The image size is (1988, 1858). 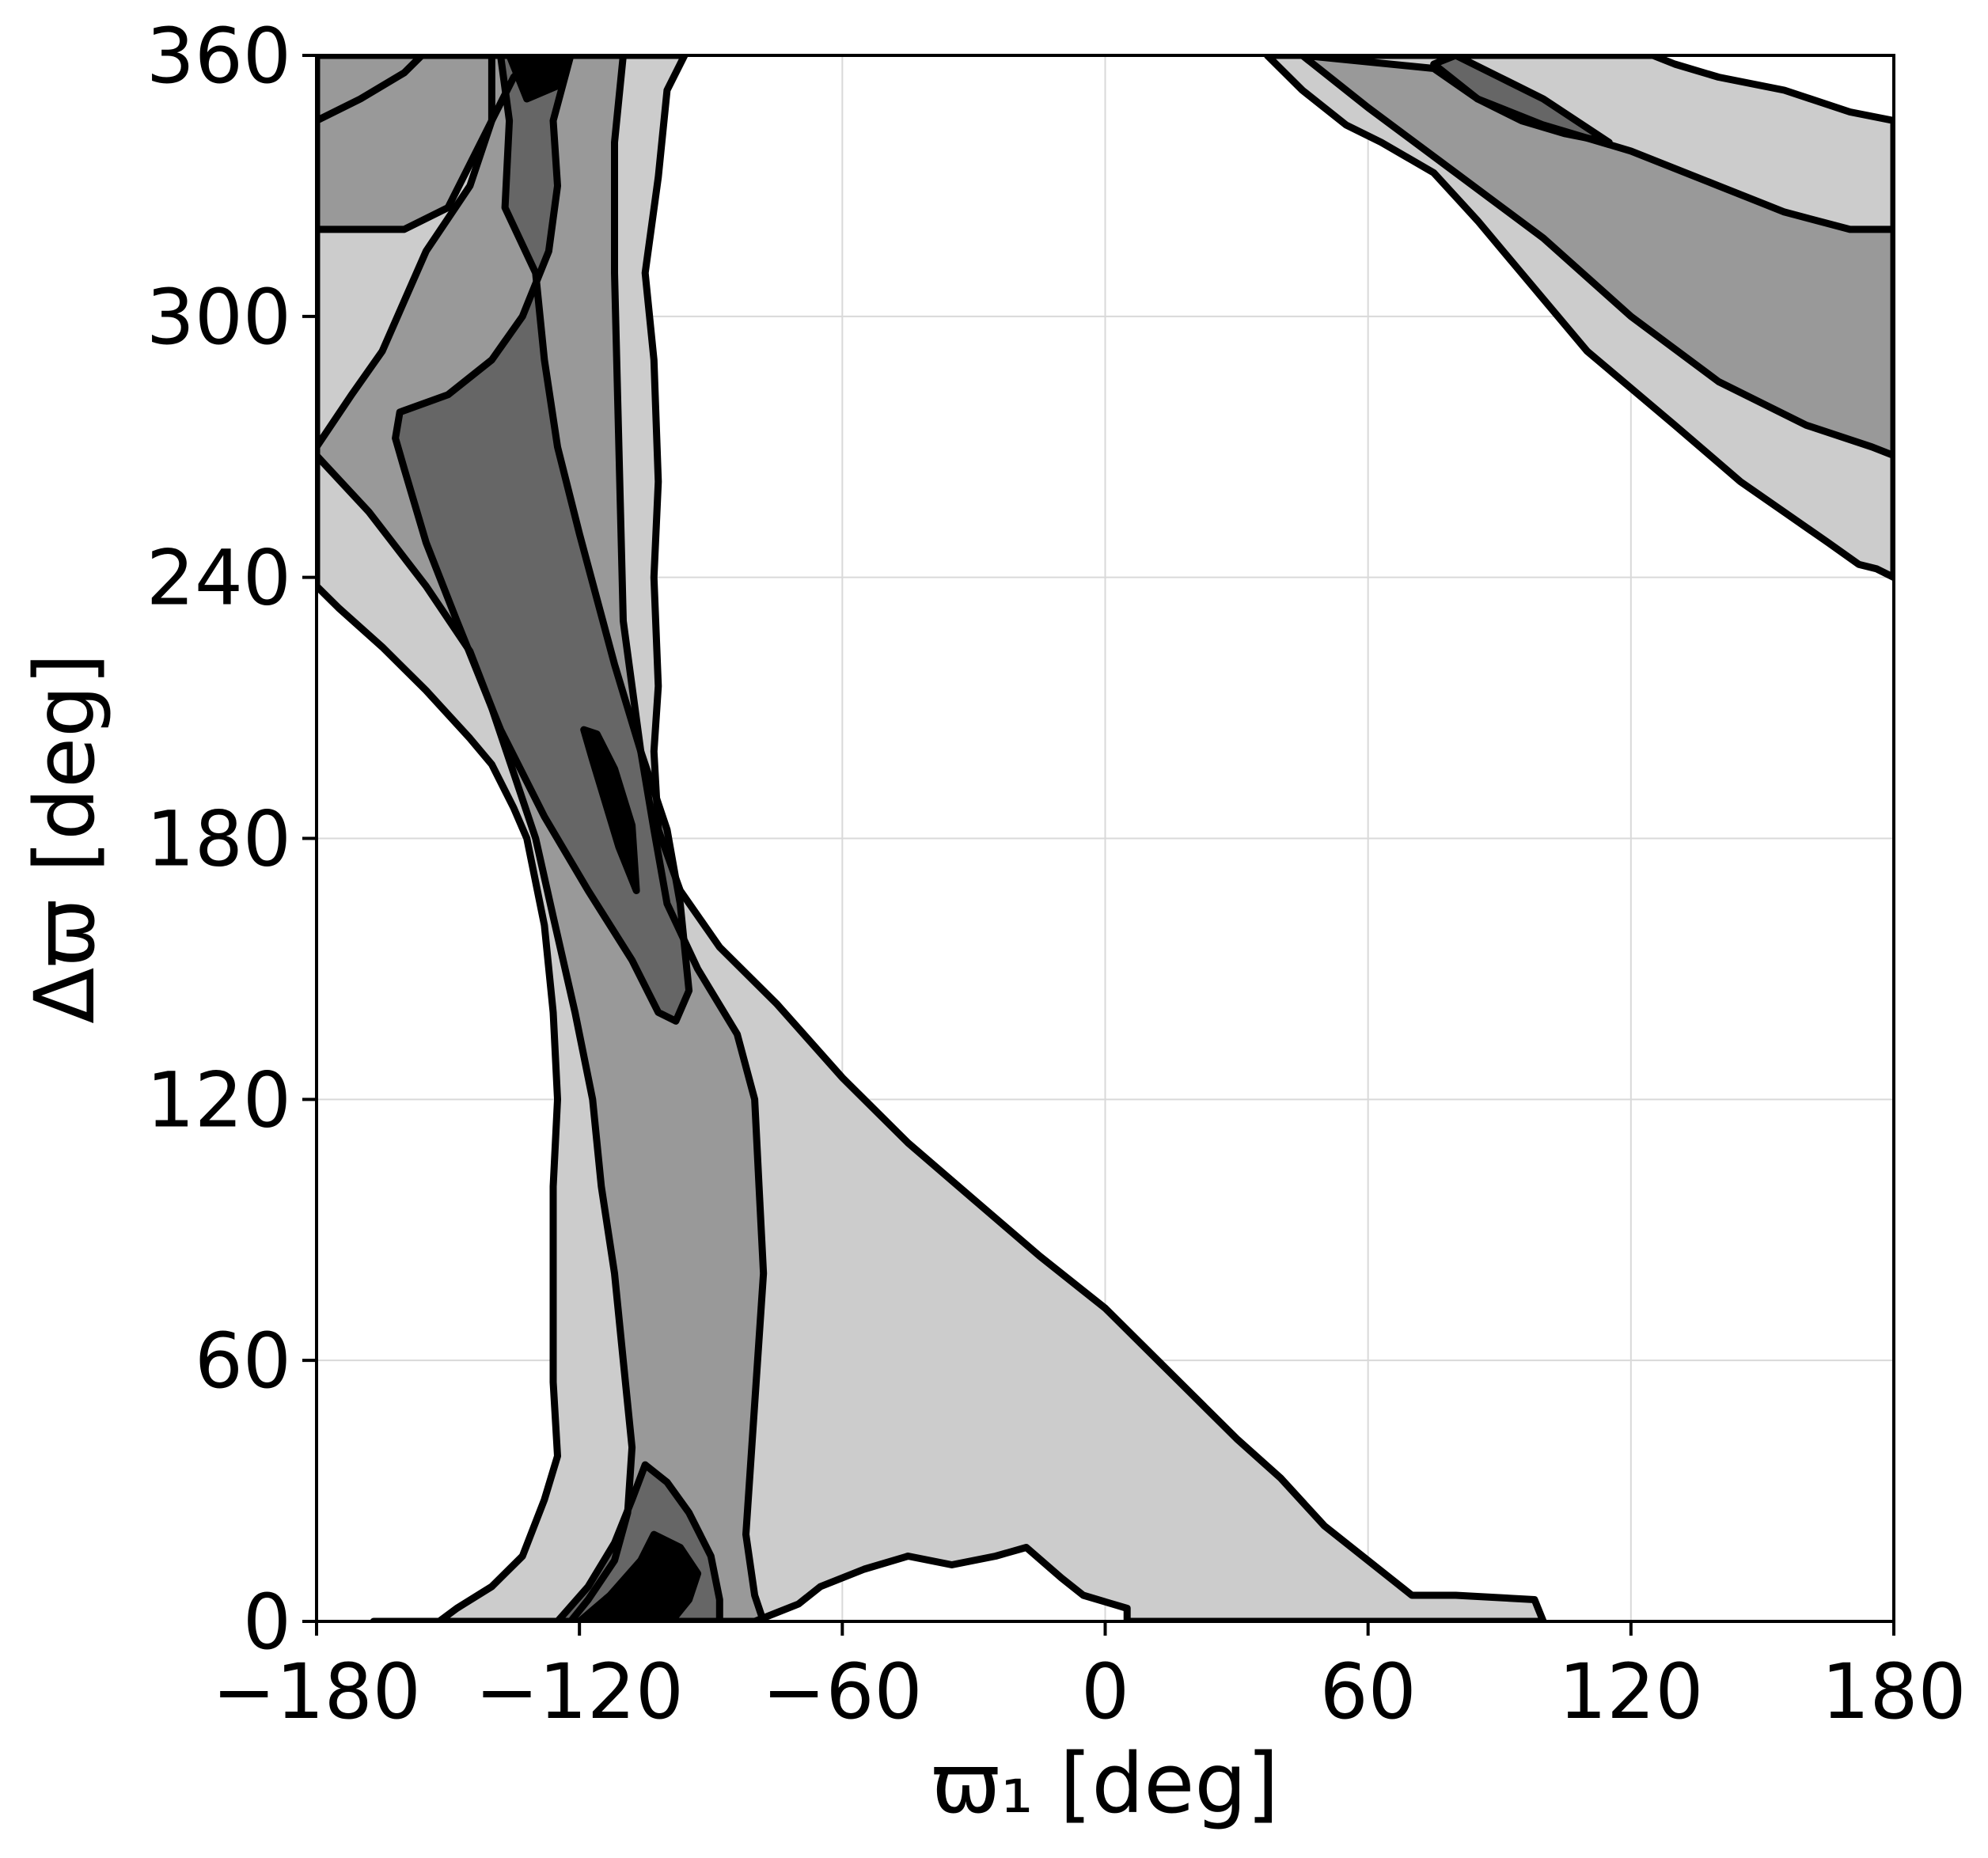 I want to click on contour-fill-level3-region2, so click(x=1521, y=98).